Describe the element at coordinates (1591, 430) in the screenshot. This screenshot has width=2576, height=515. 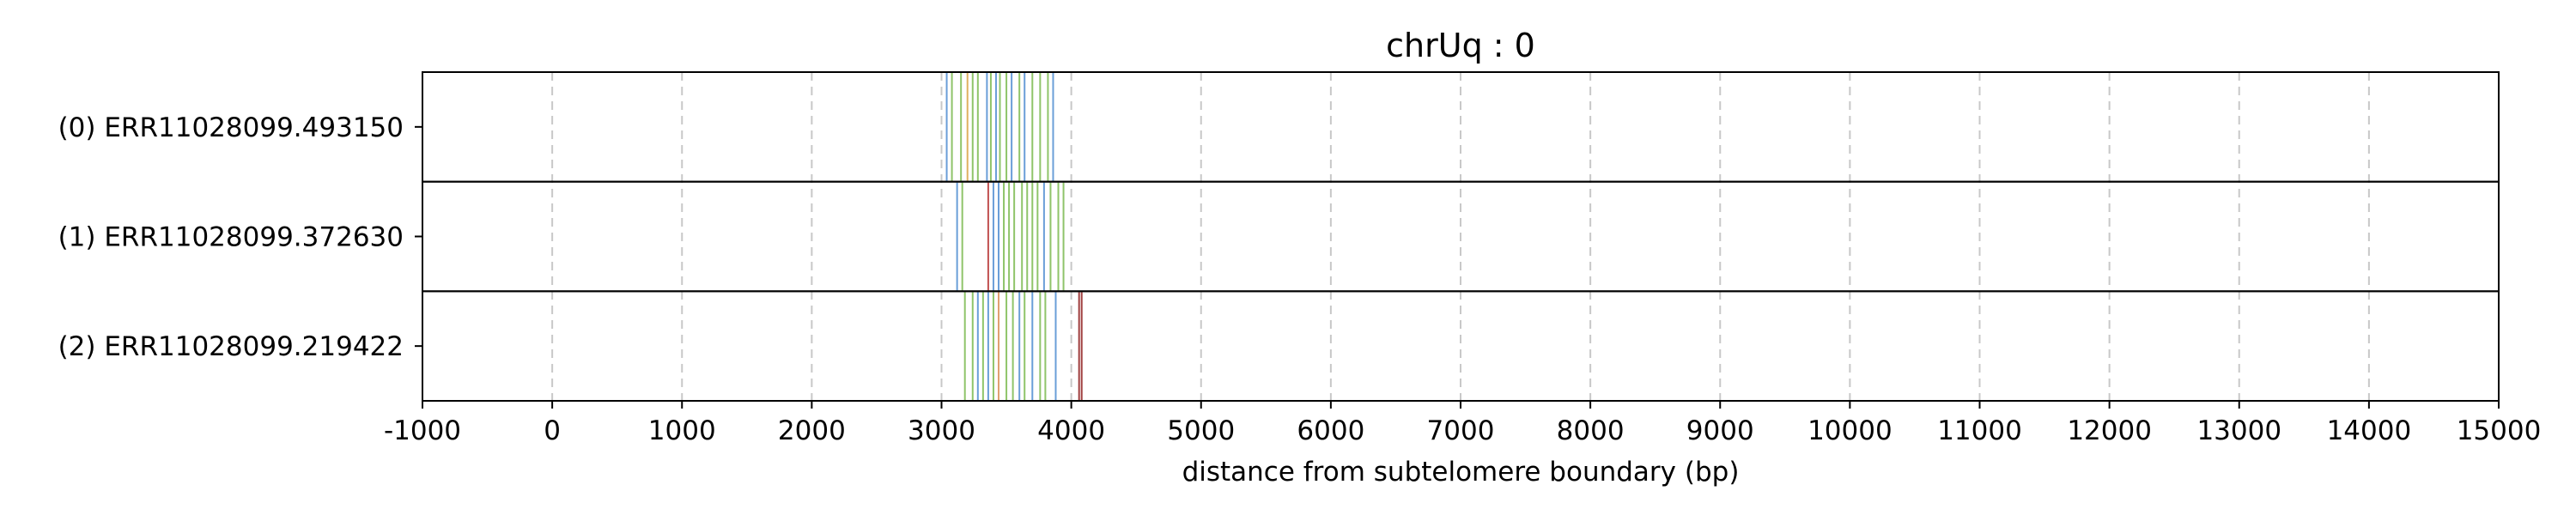
I see `x-tick-label: 8000` at that location.